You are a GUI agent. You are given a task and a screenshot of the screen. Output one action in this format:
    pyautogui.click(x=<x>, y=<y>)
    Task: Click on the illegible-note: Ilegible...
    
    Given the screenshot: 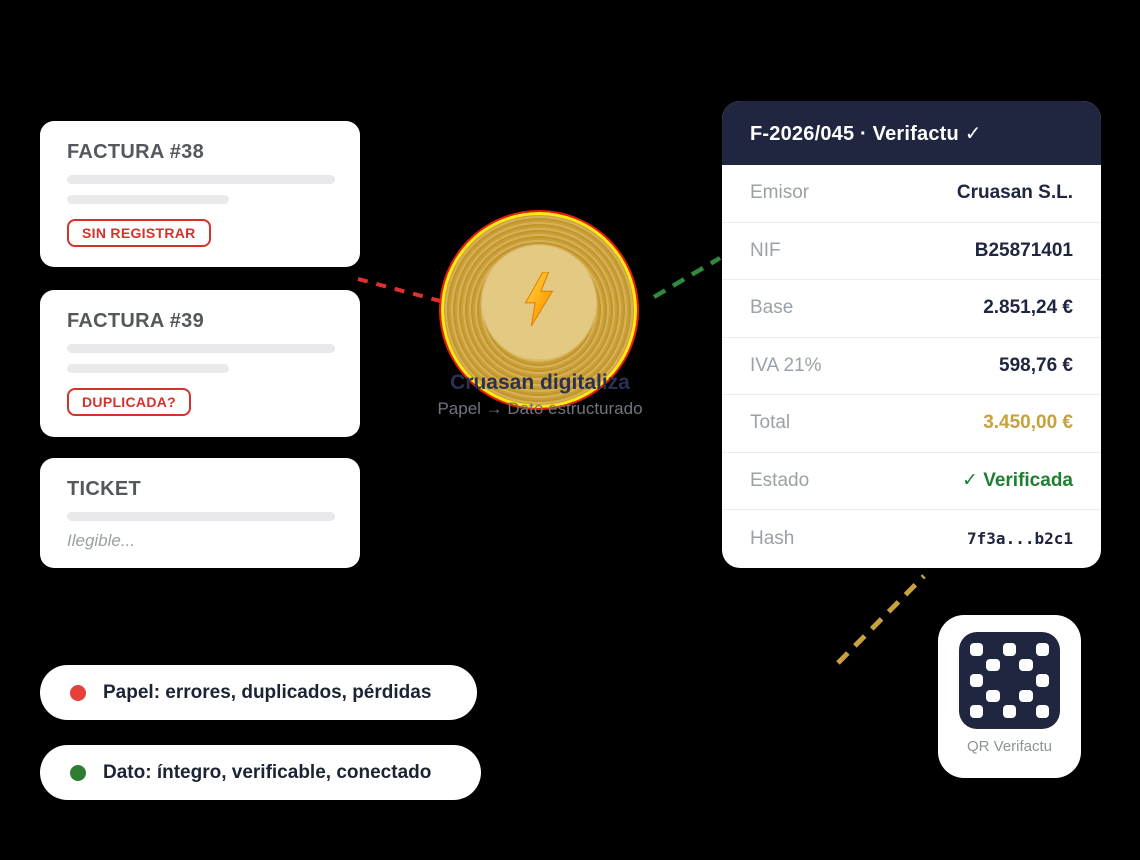 What is the action you would take?
    pyautogui.click(x=101, y=540)
    